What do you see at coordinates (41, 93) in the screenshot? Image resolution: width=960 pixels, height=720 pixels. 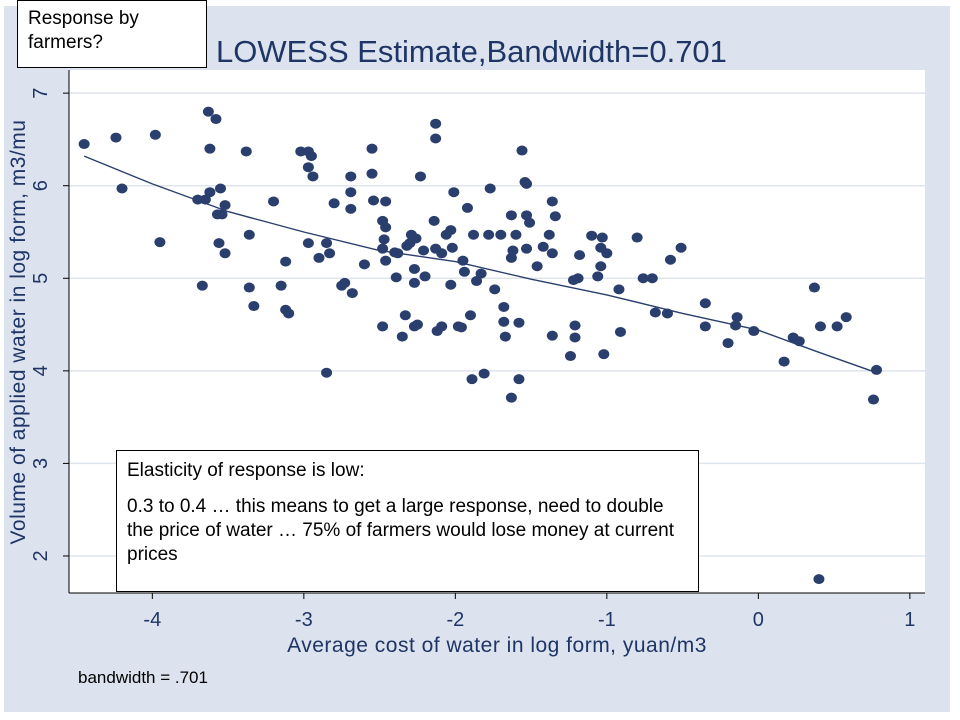 I see `y-tick-label: 7` at bounding box center [41, 93].